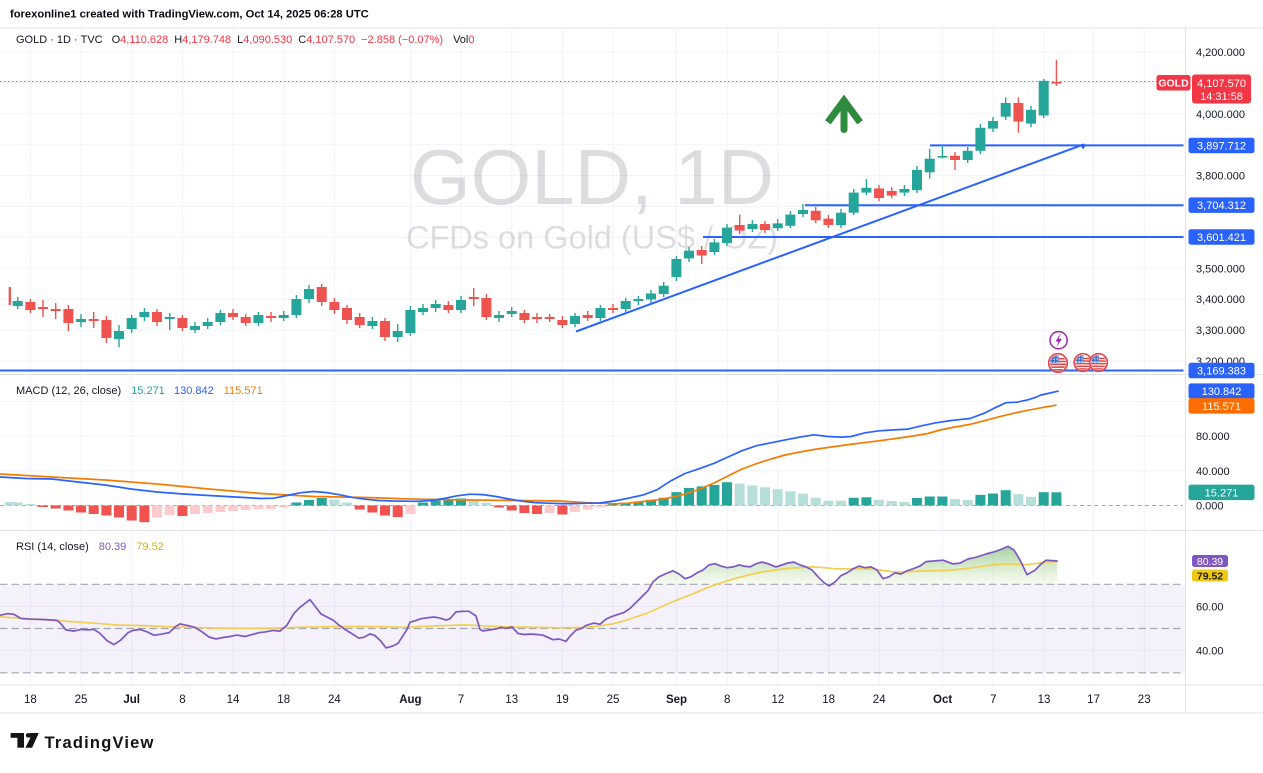  Describe the element at coordinates (1220, 53) in the screenshot. I see `svg-text: 4,200.000` at that location.